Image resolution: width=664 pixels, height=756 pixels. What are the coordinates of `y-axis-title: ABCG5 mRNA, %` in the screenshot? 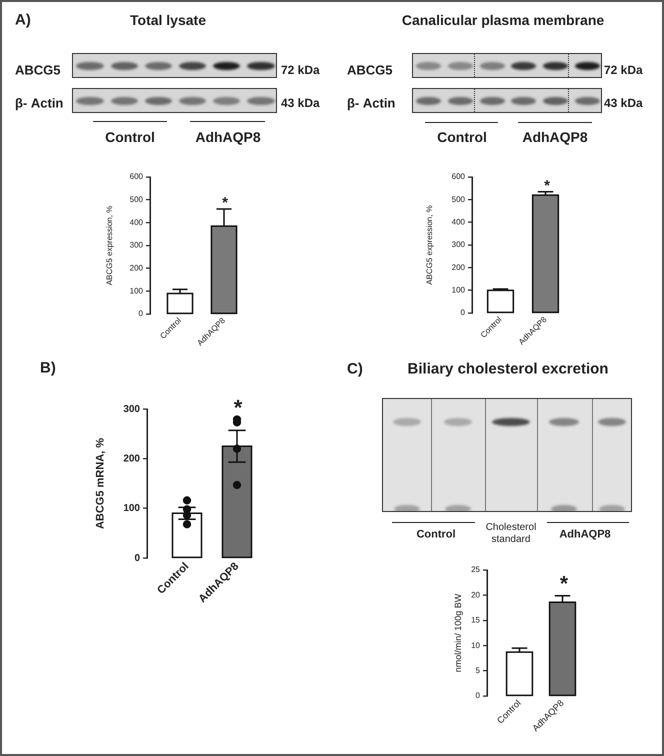 It's located at (100, 484).